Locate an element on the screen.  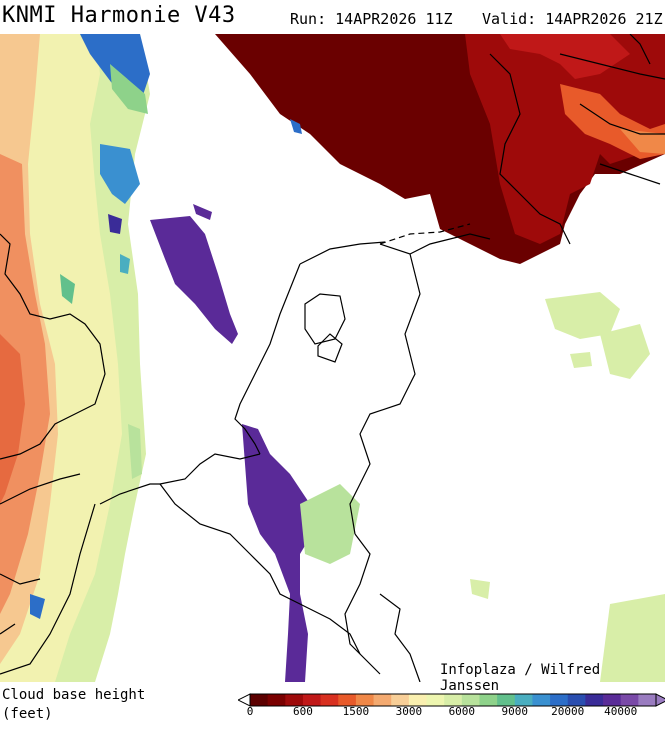
colorbar is located at coordinates (451, 700).